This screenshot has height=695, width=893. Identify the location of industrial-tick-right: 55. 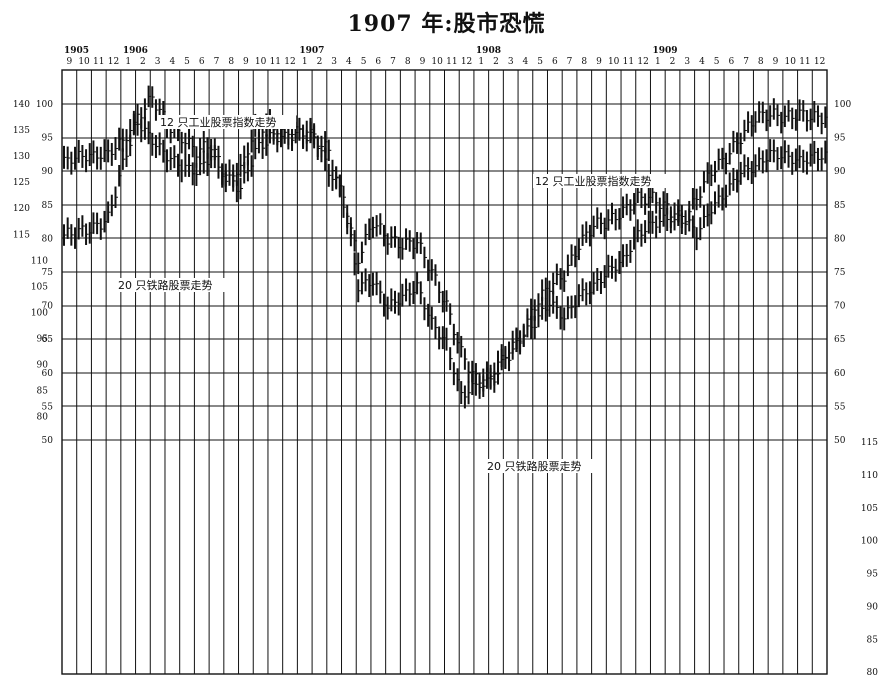
(840, 407).